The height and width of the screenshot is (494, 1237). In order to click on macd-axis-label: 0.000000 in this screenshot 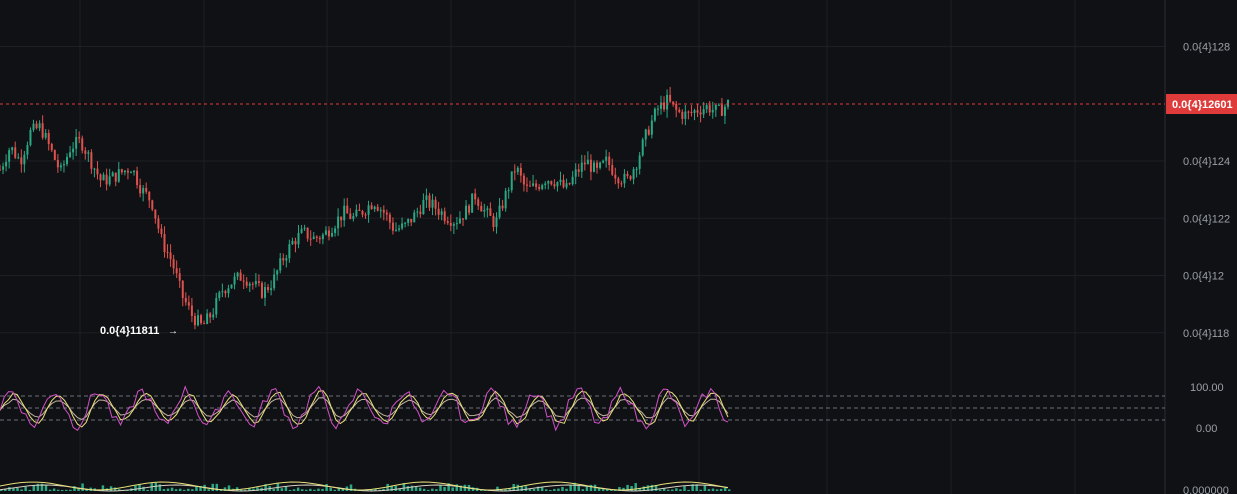, I will do `click(1206, 489)`.